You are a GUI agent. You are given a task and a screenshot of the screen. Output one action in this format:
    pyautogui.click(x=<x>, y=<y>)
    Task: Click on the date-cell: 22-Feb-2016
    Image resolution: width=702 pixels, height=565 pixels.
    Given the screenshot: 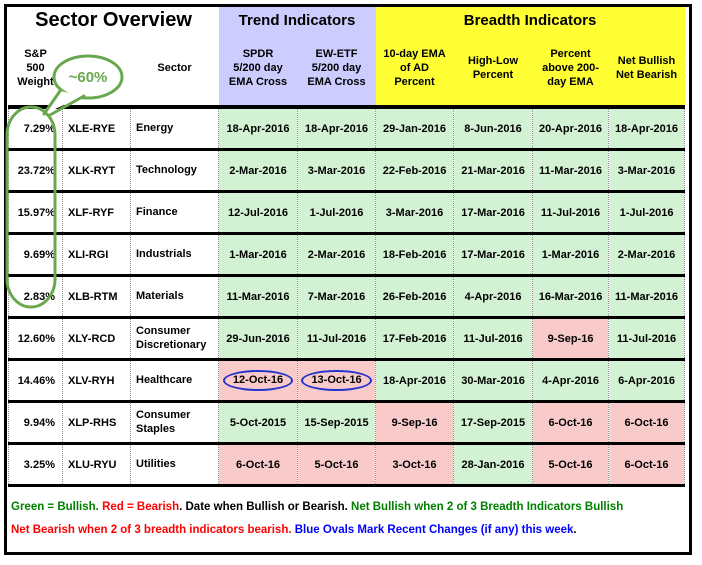 What is the action you would take?
    pyautogui.click(x=414, y=170)
    